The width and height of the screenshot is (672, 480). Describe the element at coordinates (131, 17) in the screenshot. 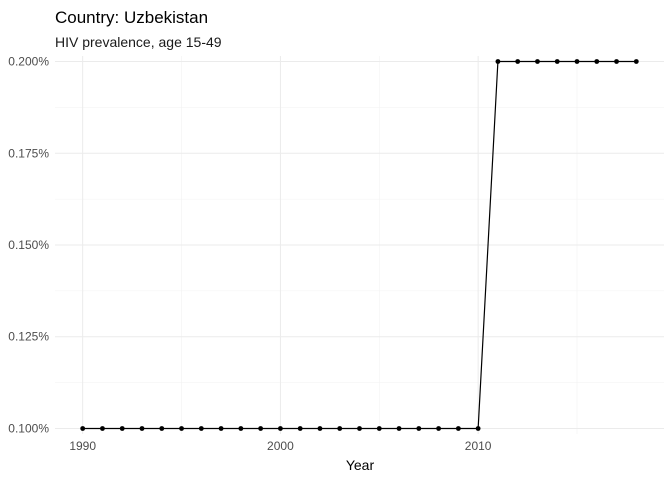

I see `chart-title: Country: Uzbekistan` at that location.